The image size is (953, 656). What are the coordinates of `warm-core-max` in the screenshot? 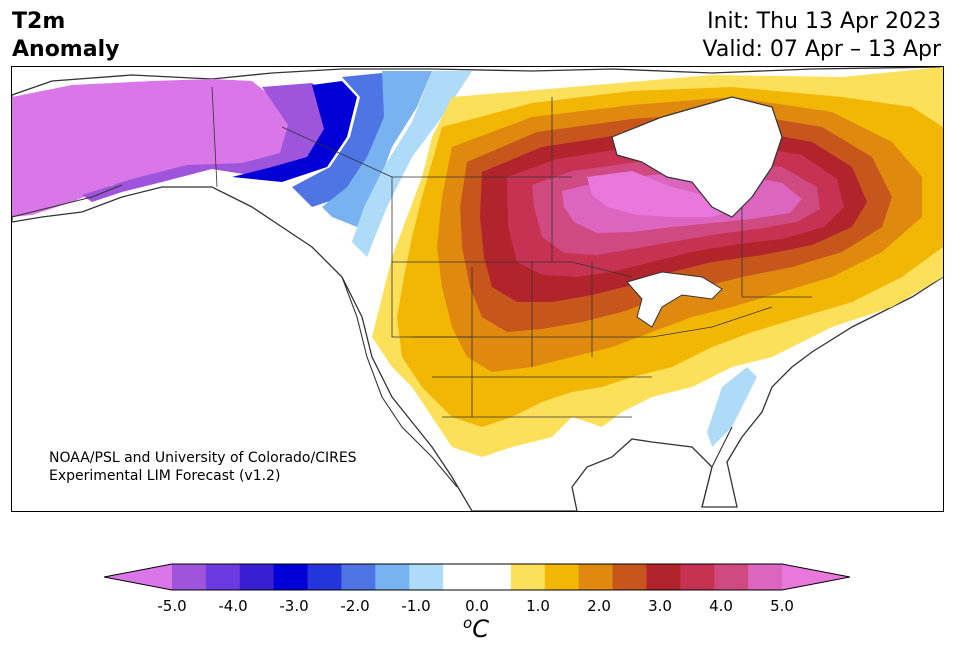 It's located at (664, 194).